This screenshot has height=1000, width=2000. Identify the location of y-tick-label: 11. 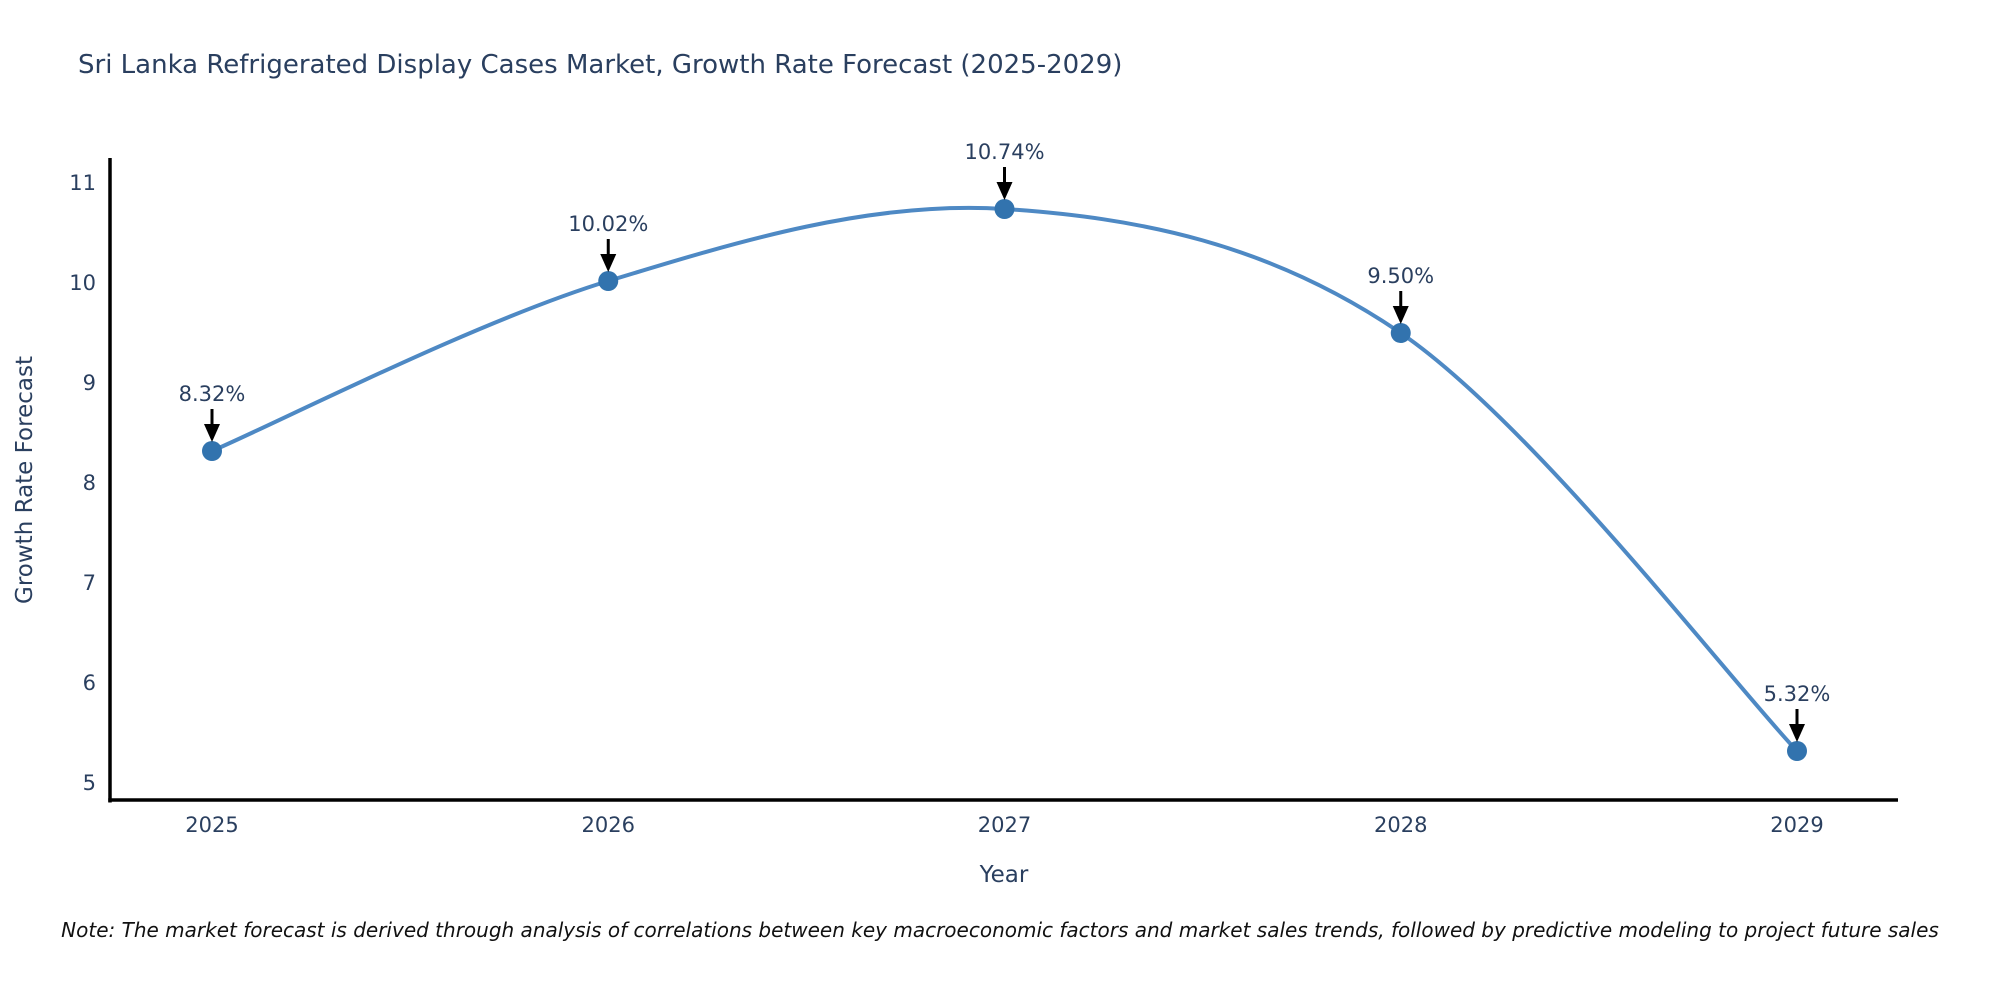
(82, 183).